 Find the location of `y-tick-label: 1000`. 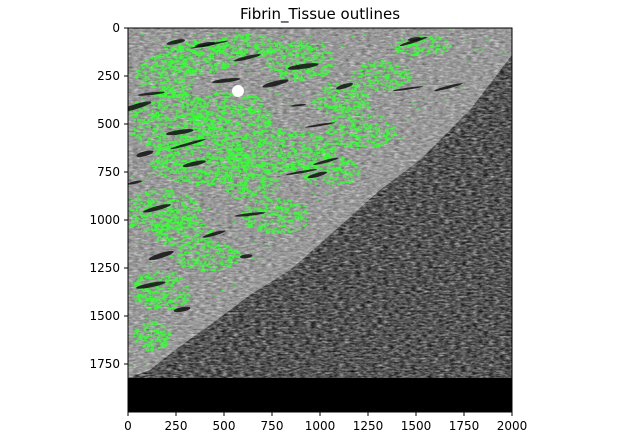

y-tick-label: 1000 is located at coordinates (104, 220).